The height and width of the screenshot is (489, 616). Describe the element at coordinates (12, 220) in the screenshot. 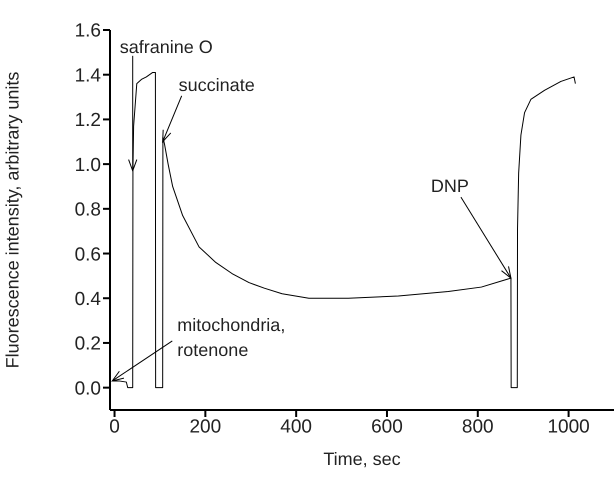

I see `y-axis-title: Fluorescence intensity, arbitrary units` at that location.